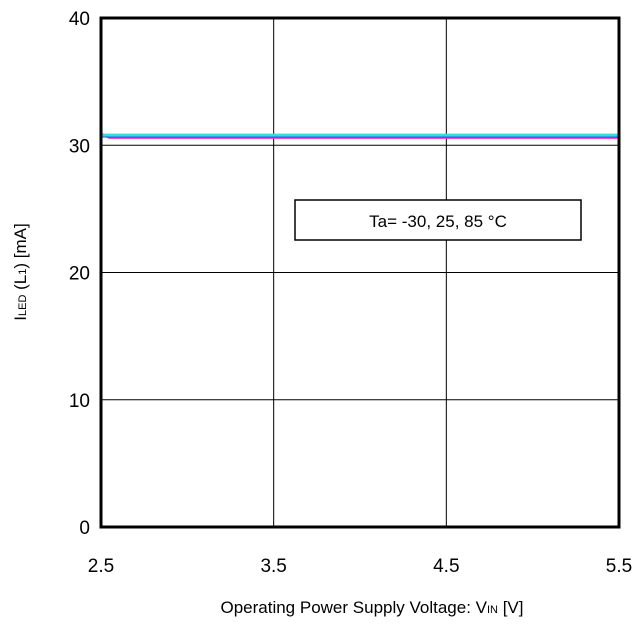 Image resolution: width=635 pixels, height=624 pixels. I want to click on x-tick-label: 2.5, so click(101, 566).